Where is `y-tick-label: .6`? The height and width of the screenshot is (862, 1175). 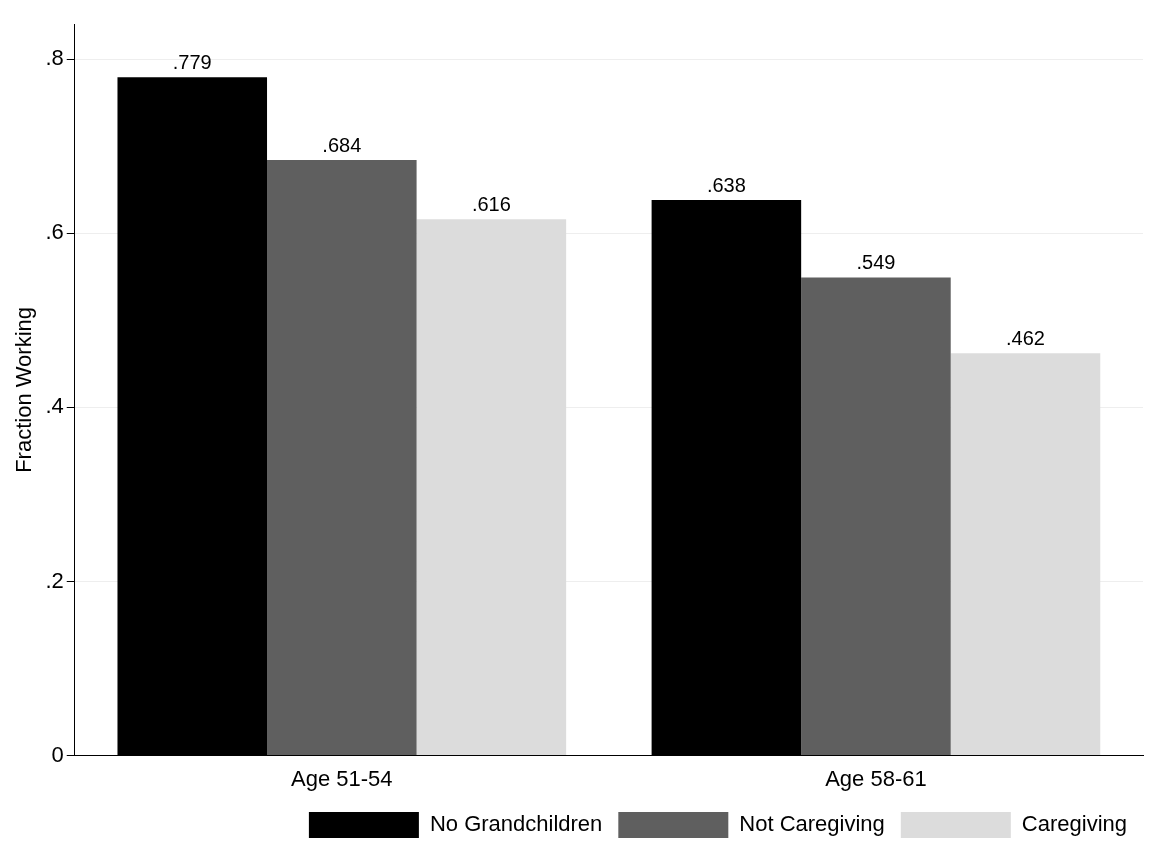
y-tick-label: .6 is located at coordinates (54, 232).